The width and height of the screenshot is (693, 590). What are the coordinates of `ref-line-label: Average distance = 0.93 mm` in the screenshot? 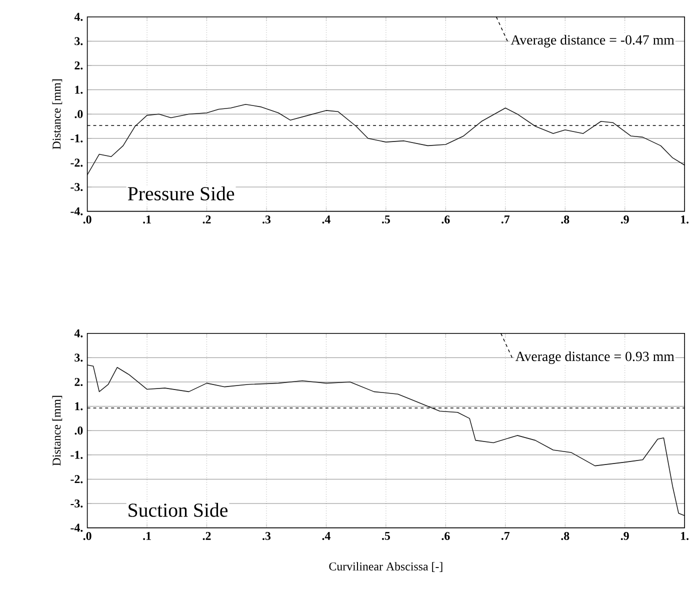 It's located at (594, 357).